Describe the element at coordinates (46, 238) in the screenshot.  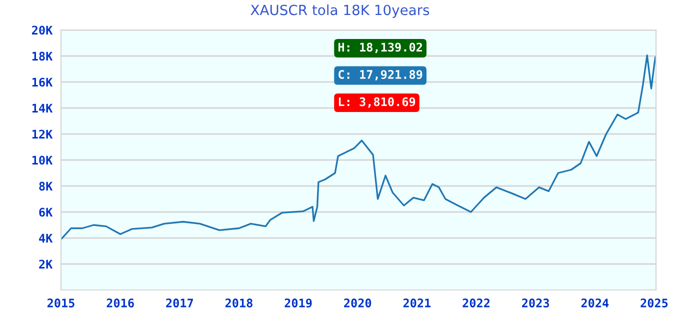
I see `y-tick-label: 4K` at that location.